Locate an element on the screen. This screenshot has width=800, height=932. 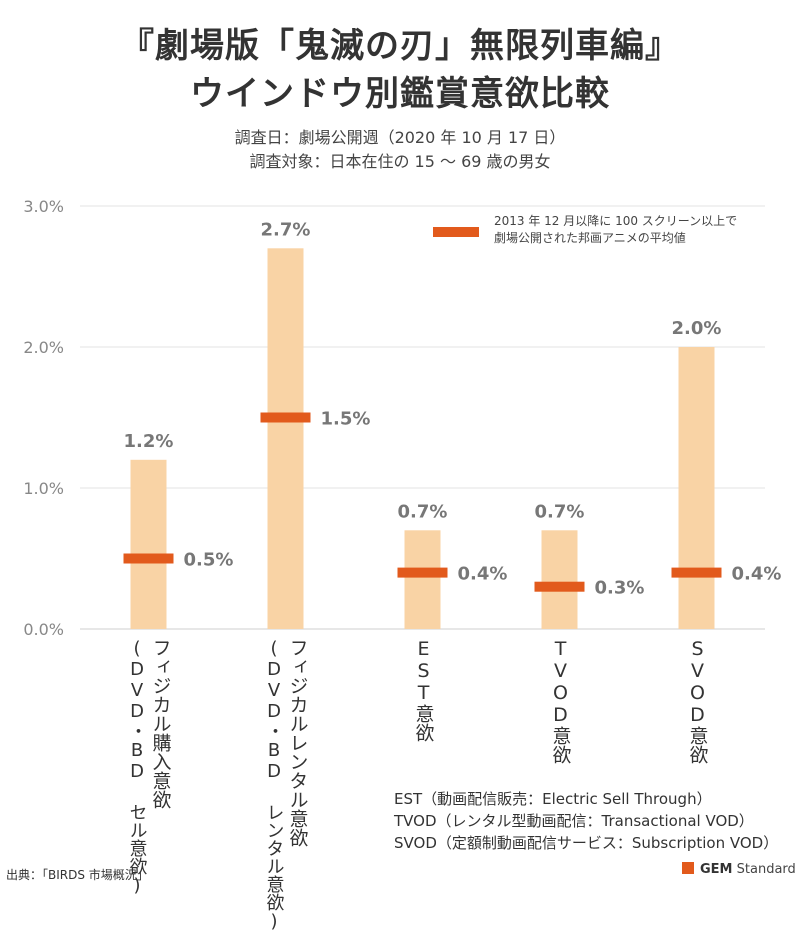
chart-title-line1: 『劇場版「鬼滅の刃」無限列車編』 is located at coordinates (400, 46).